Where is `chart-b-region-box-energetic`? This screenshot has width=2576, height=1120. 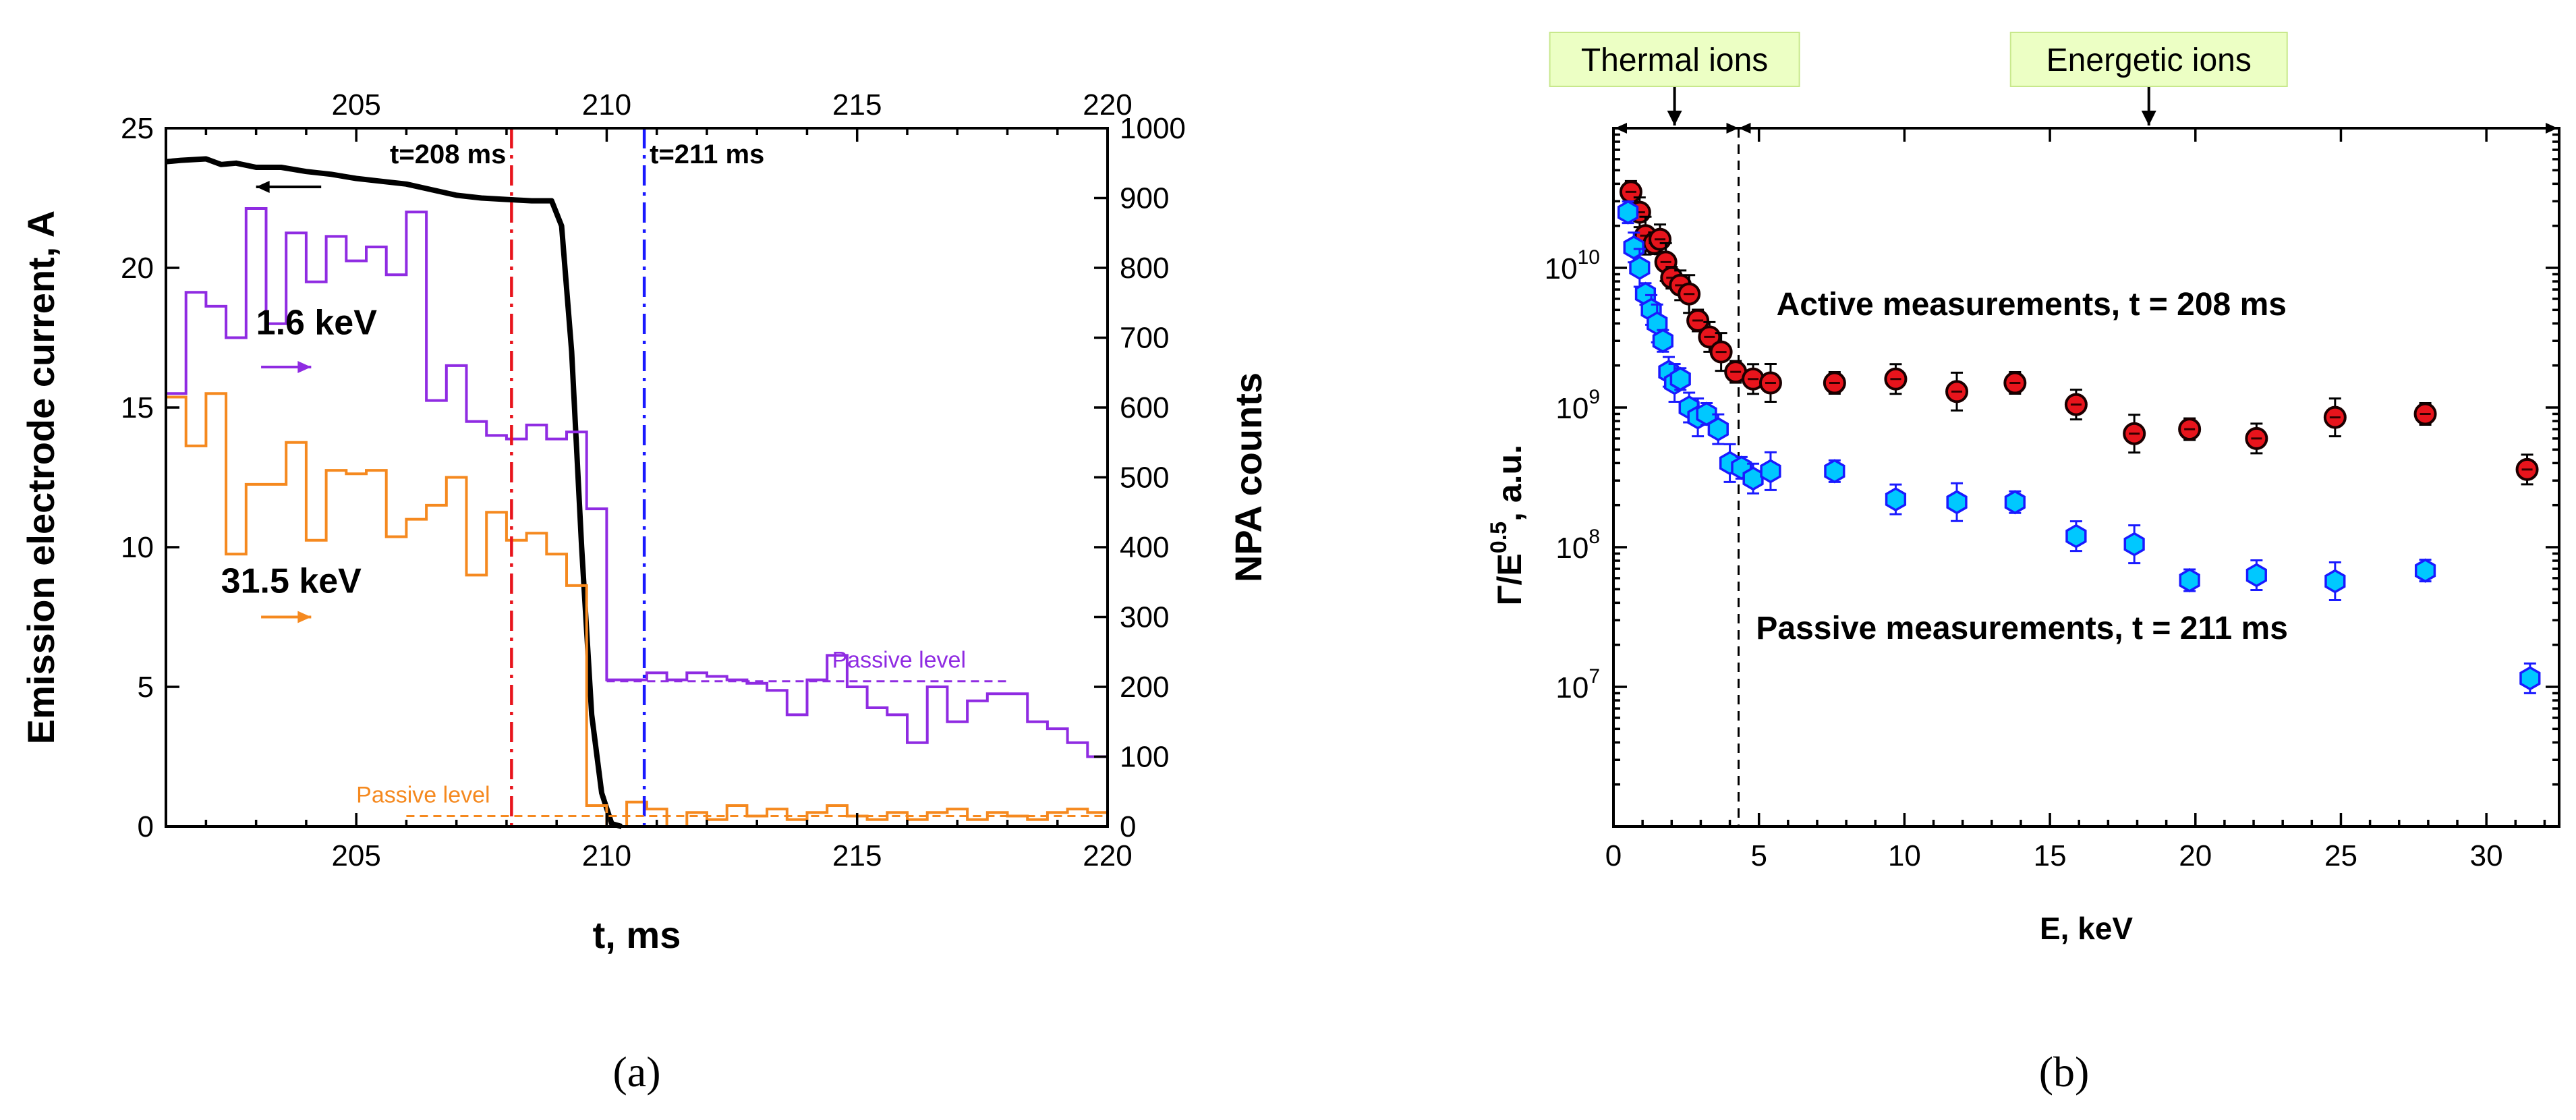 chart-b-region-box-energetic is located at coordinates (2148, 59).